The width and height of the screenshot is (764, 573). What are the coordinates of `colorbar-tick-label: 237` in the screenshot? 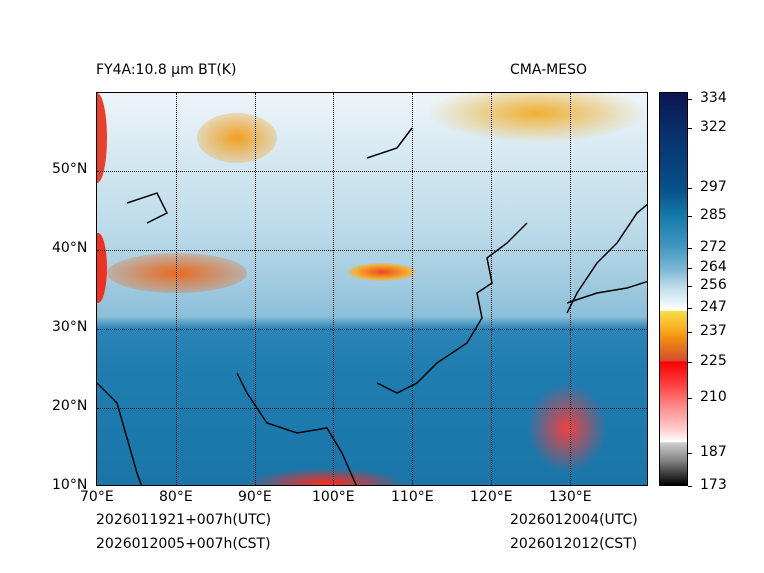 It's located at (713, 331).